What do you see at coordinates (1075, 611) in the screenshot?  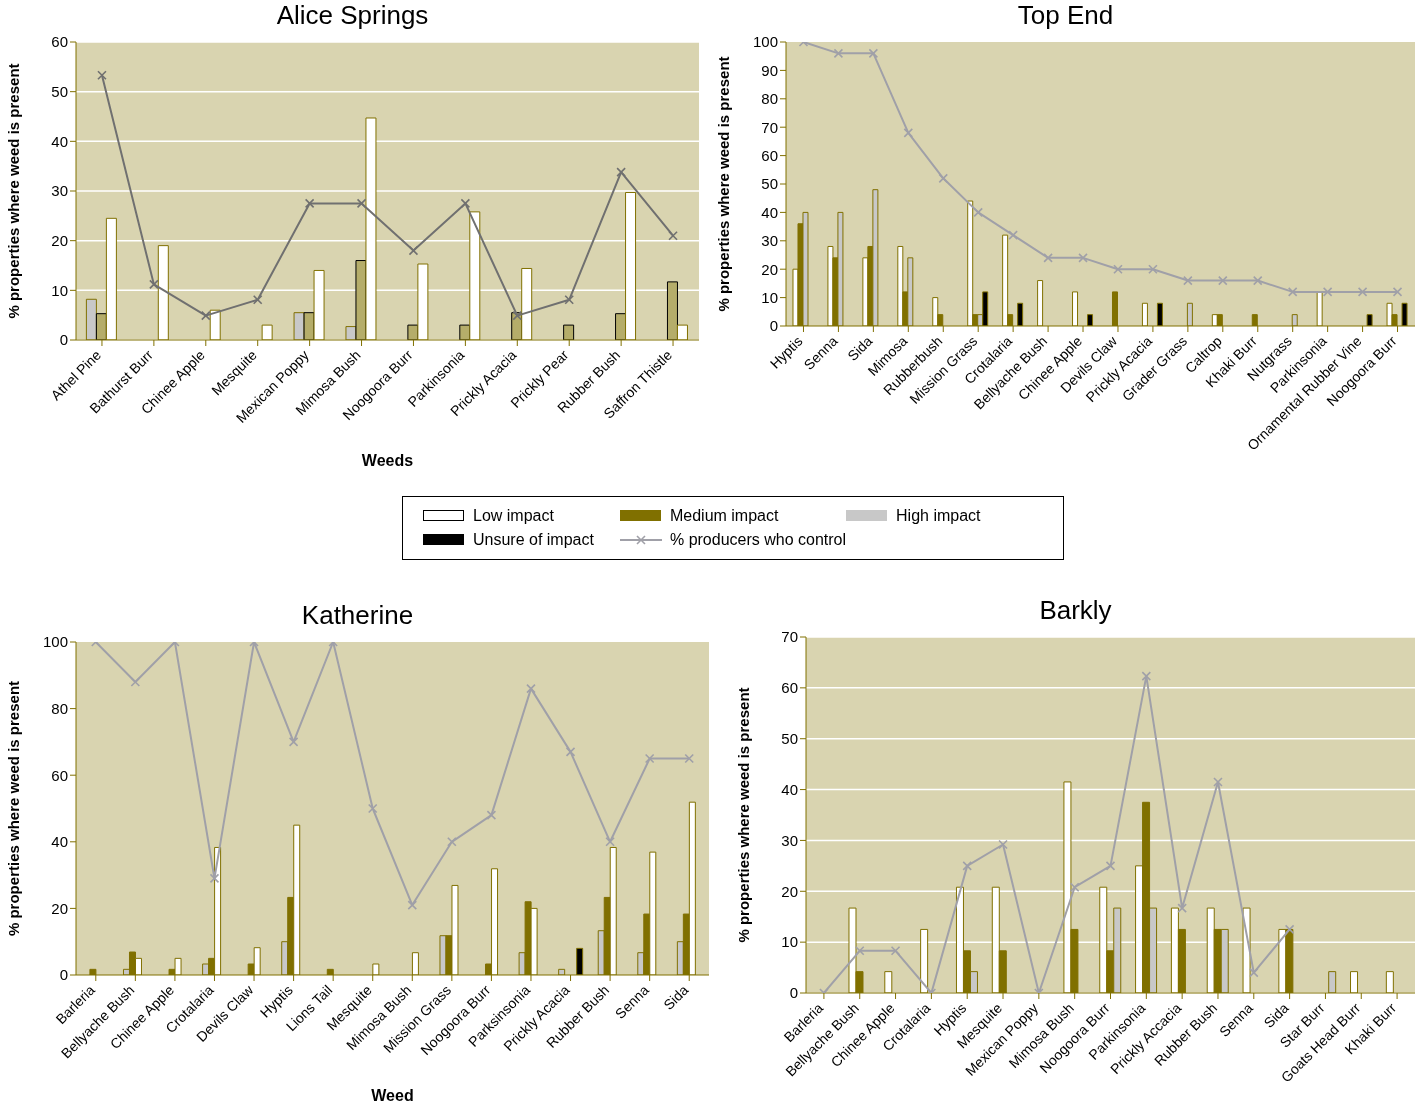 I see `chart-title: Barkly` at bounding box center [1075, 611].